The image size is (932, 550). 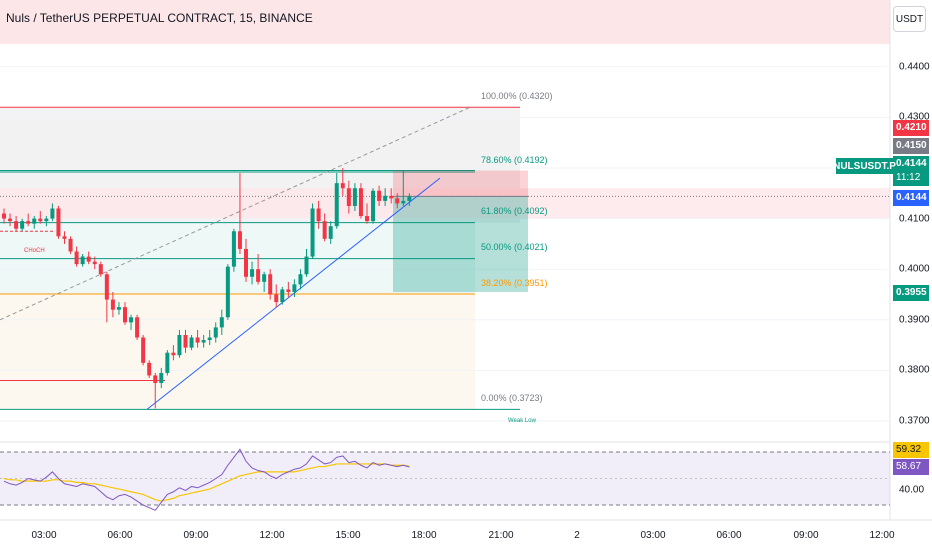 What do you see at coordinates (914, 219) in the screenshot?
I see `price-tick: 0.4100` at bounding box center [914, 219].